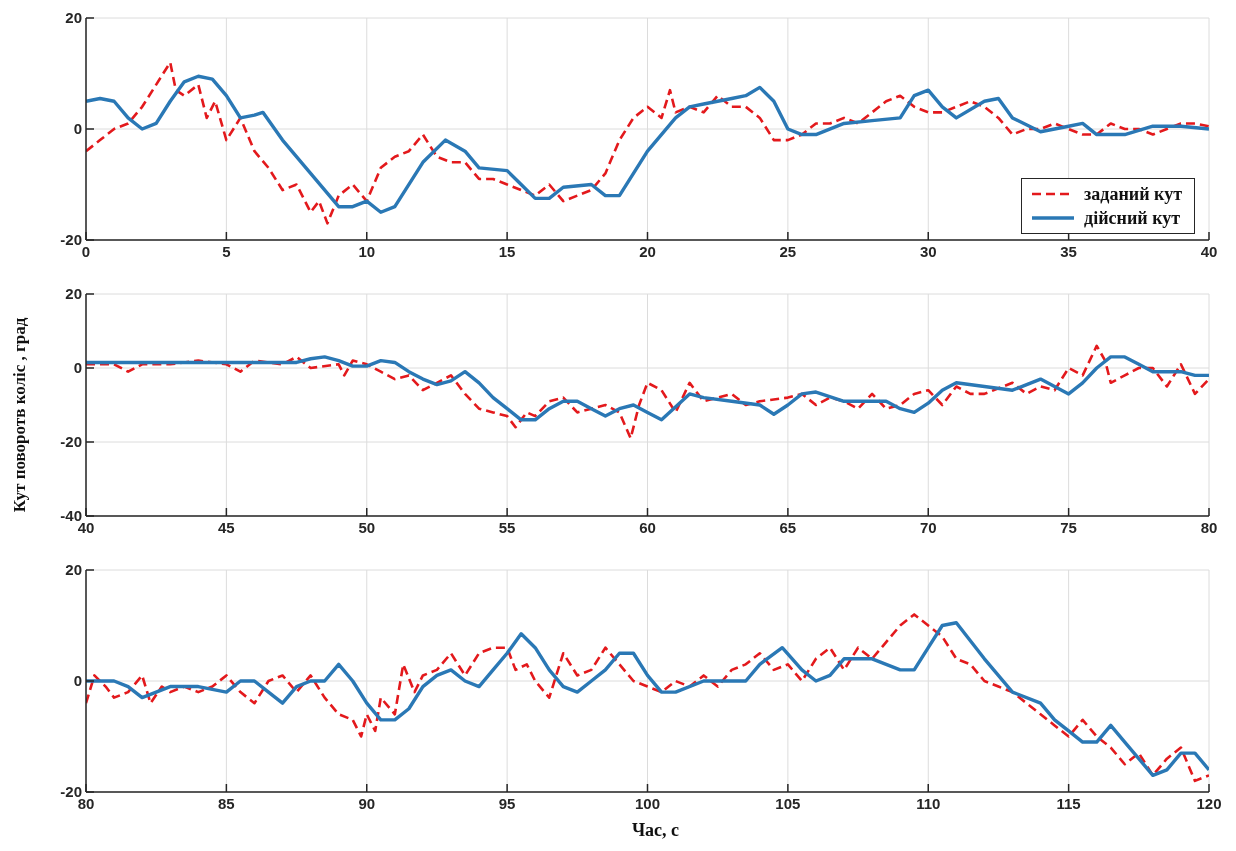 This screenshot has height=851, width=1236. Describe the element at coordinates (1209, 803) in the screenshot. I see `x-tick-label: 120` at that location.